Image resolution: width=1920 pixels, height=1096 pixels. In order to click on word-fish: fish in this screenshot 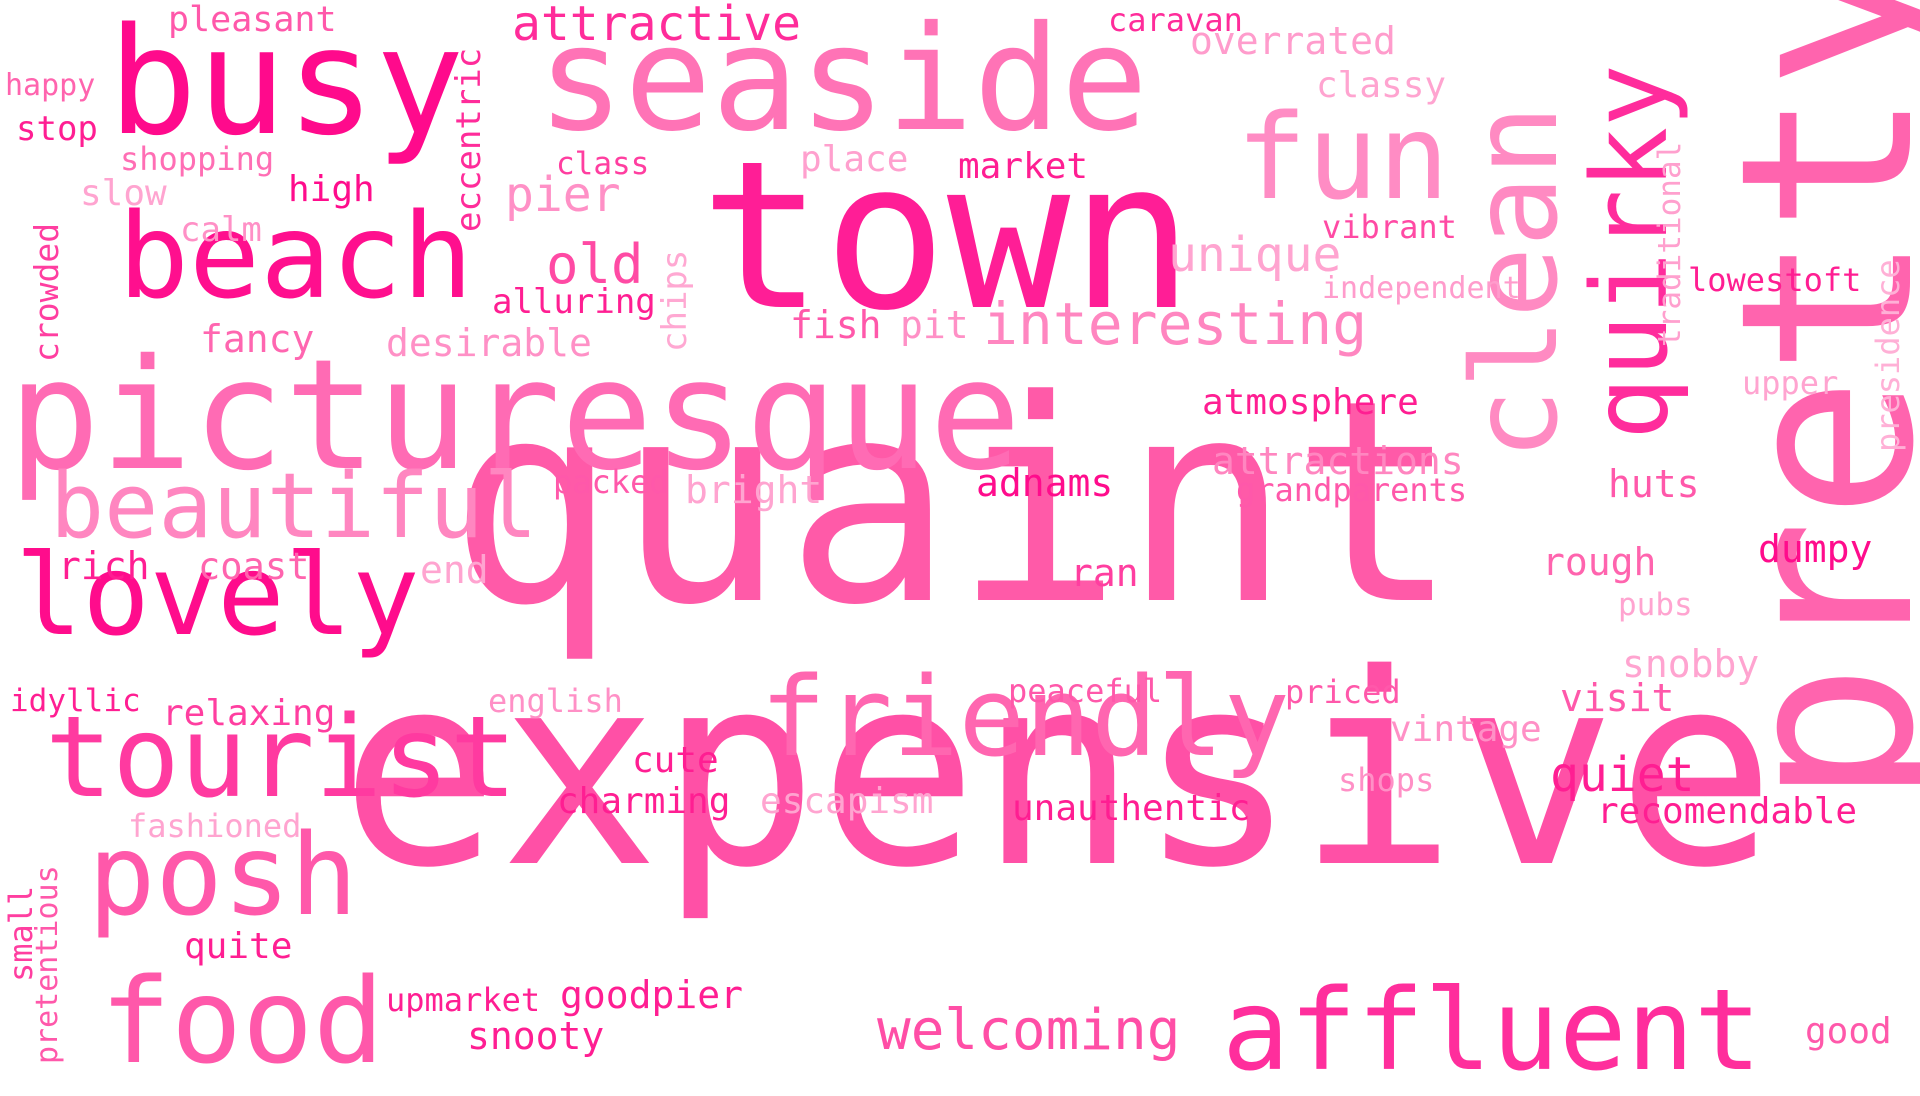, I will do `click(836, 325)`.